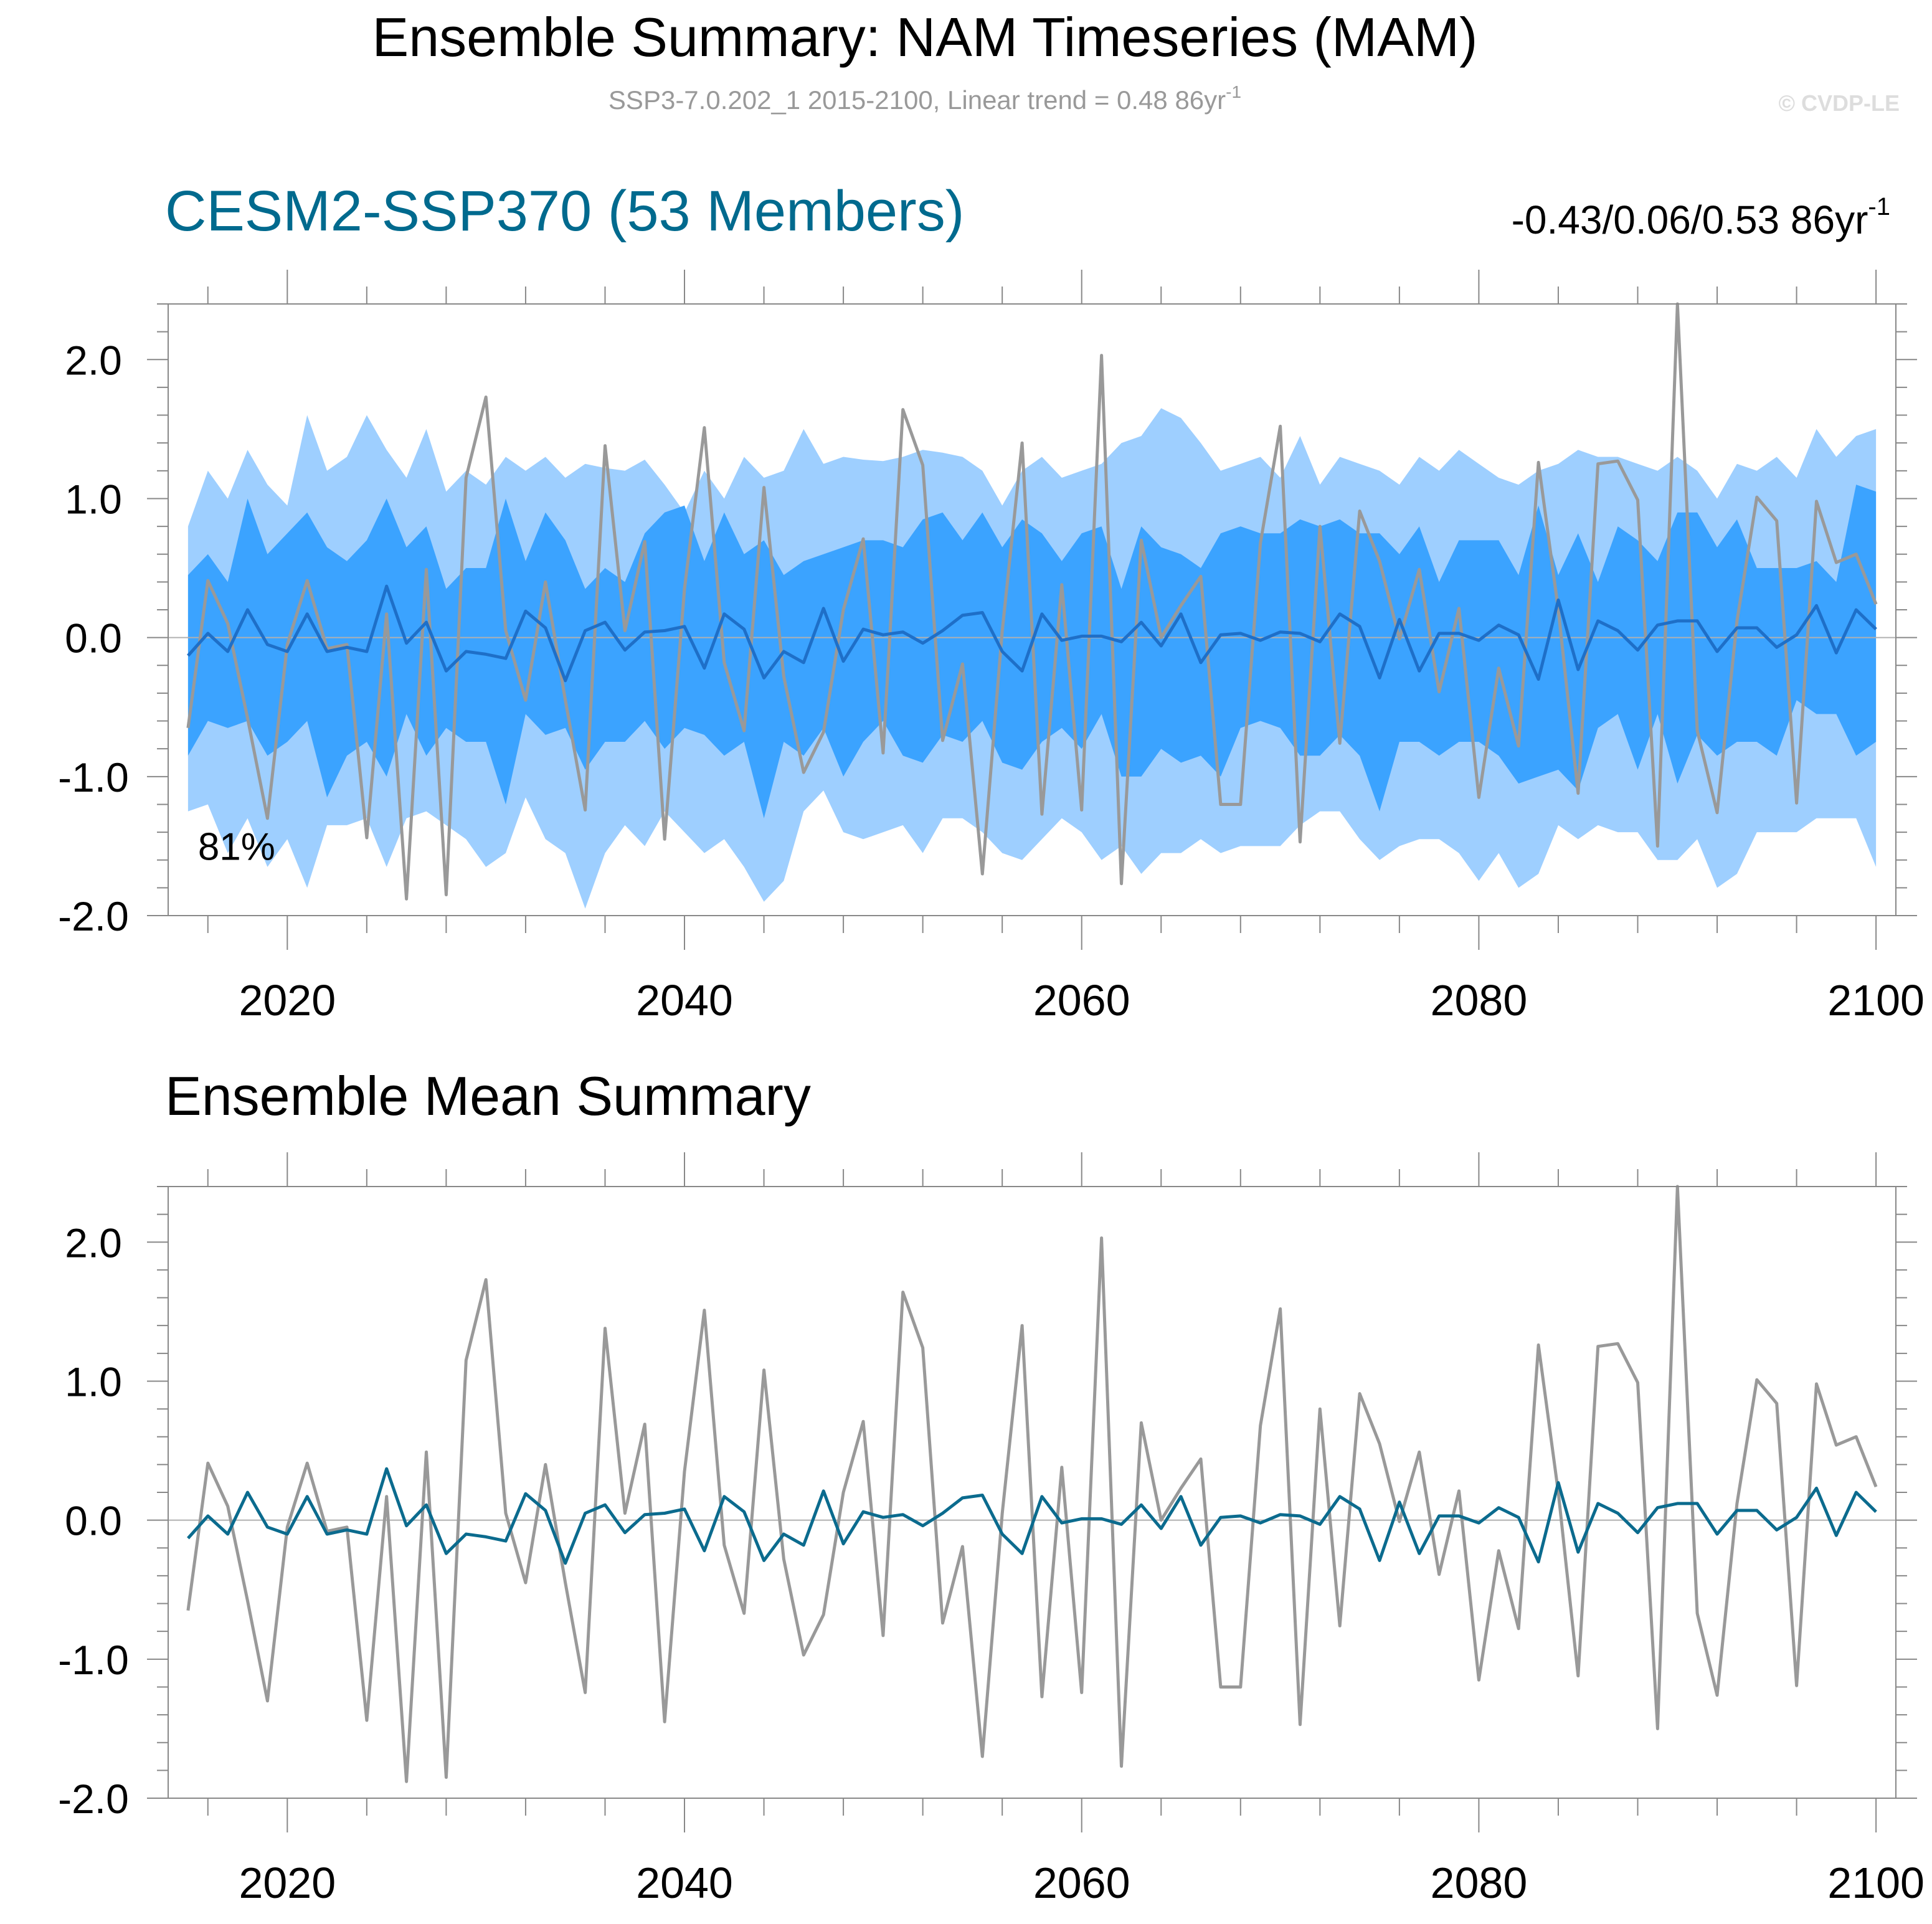 This screenshot has height=1924, width=1932. Describe the element at coordinates (925, 37) in the screenshot. I see `figure-title: Ensemble Summary: NAM Timeseries (MAM)` at that location.